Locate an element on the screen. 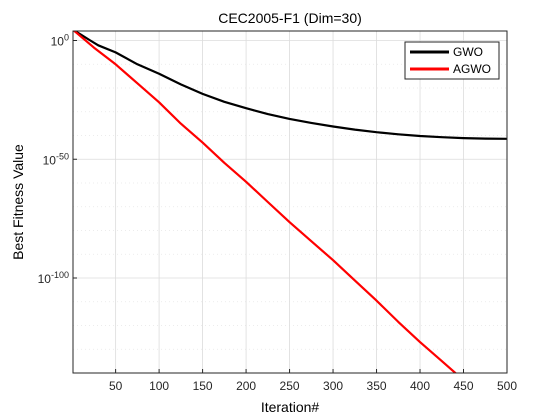  y-axis-label: Best Fitness Value is located at coordinates (18, 202).